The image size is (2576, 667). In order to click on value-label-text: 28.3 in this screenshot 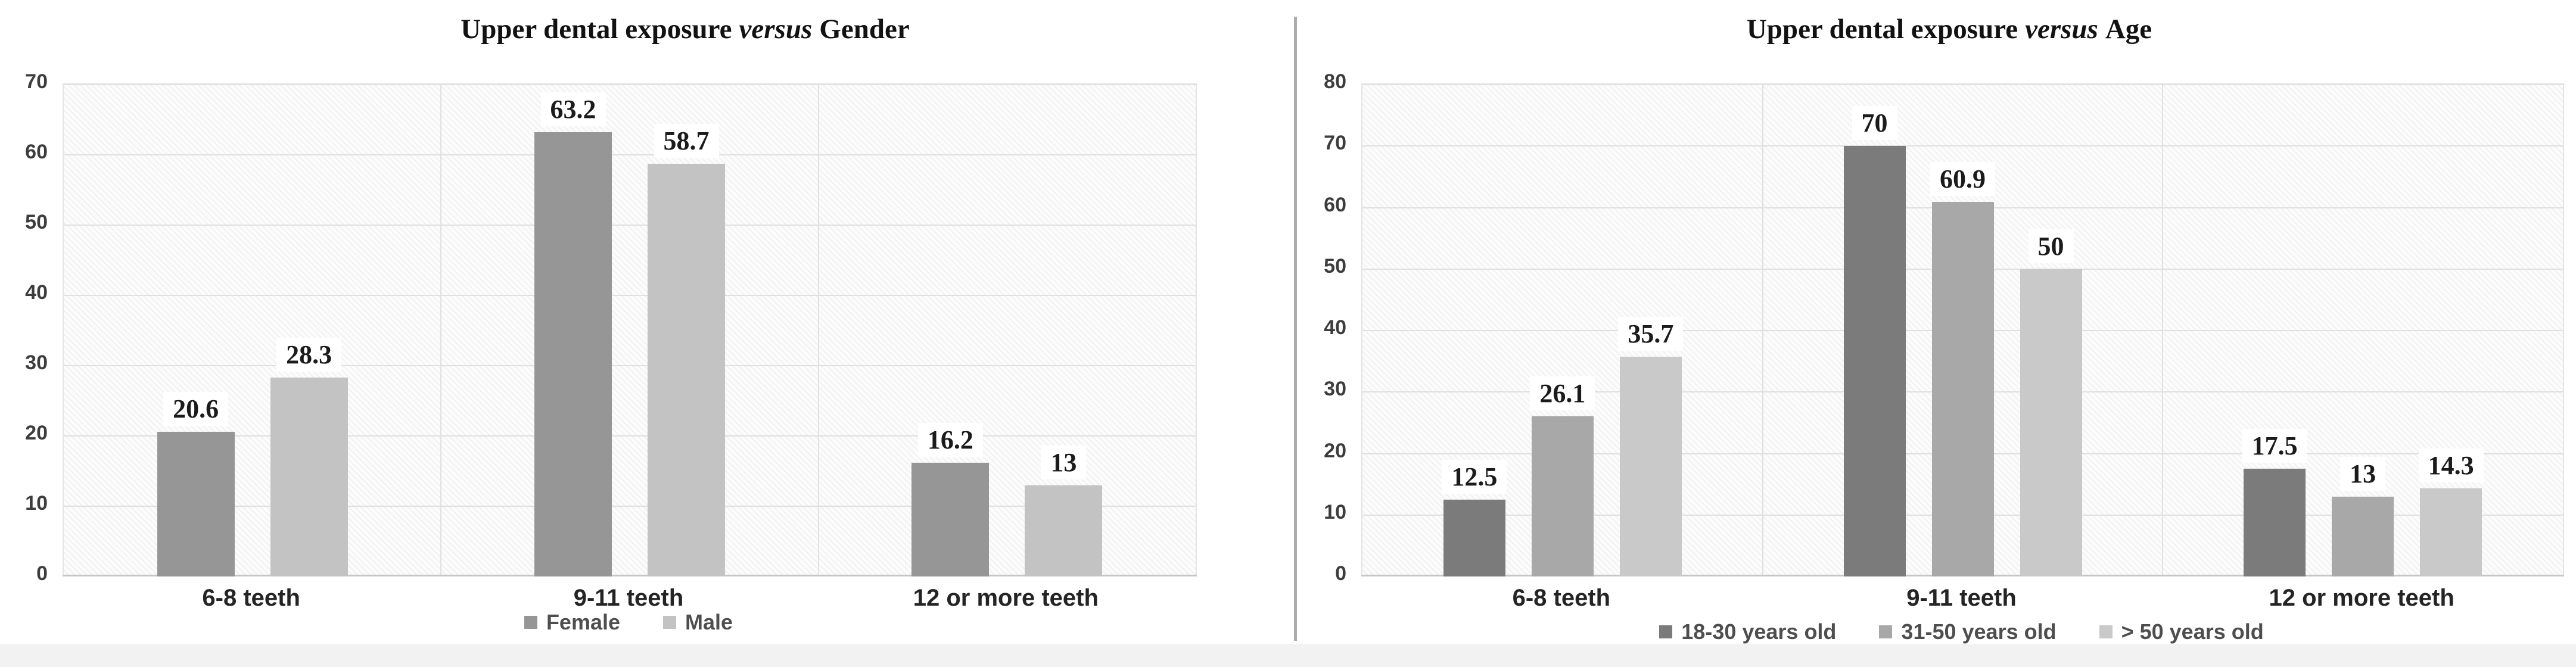, I will do `click(309, 355)`.